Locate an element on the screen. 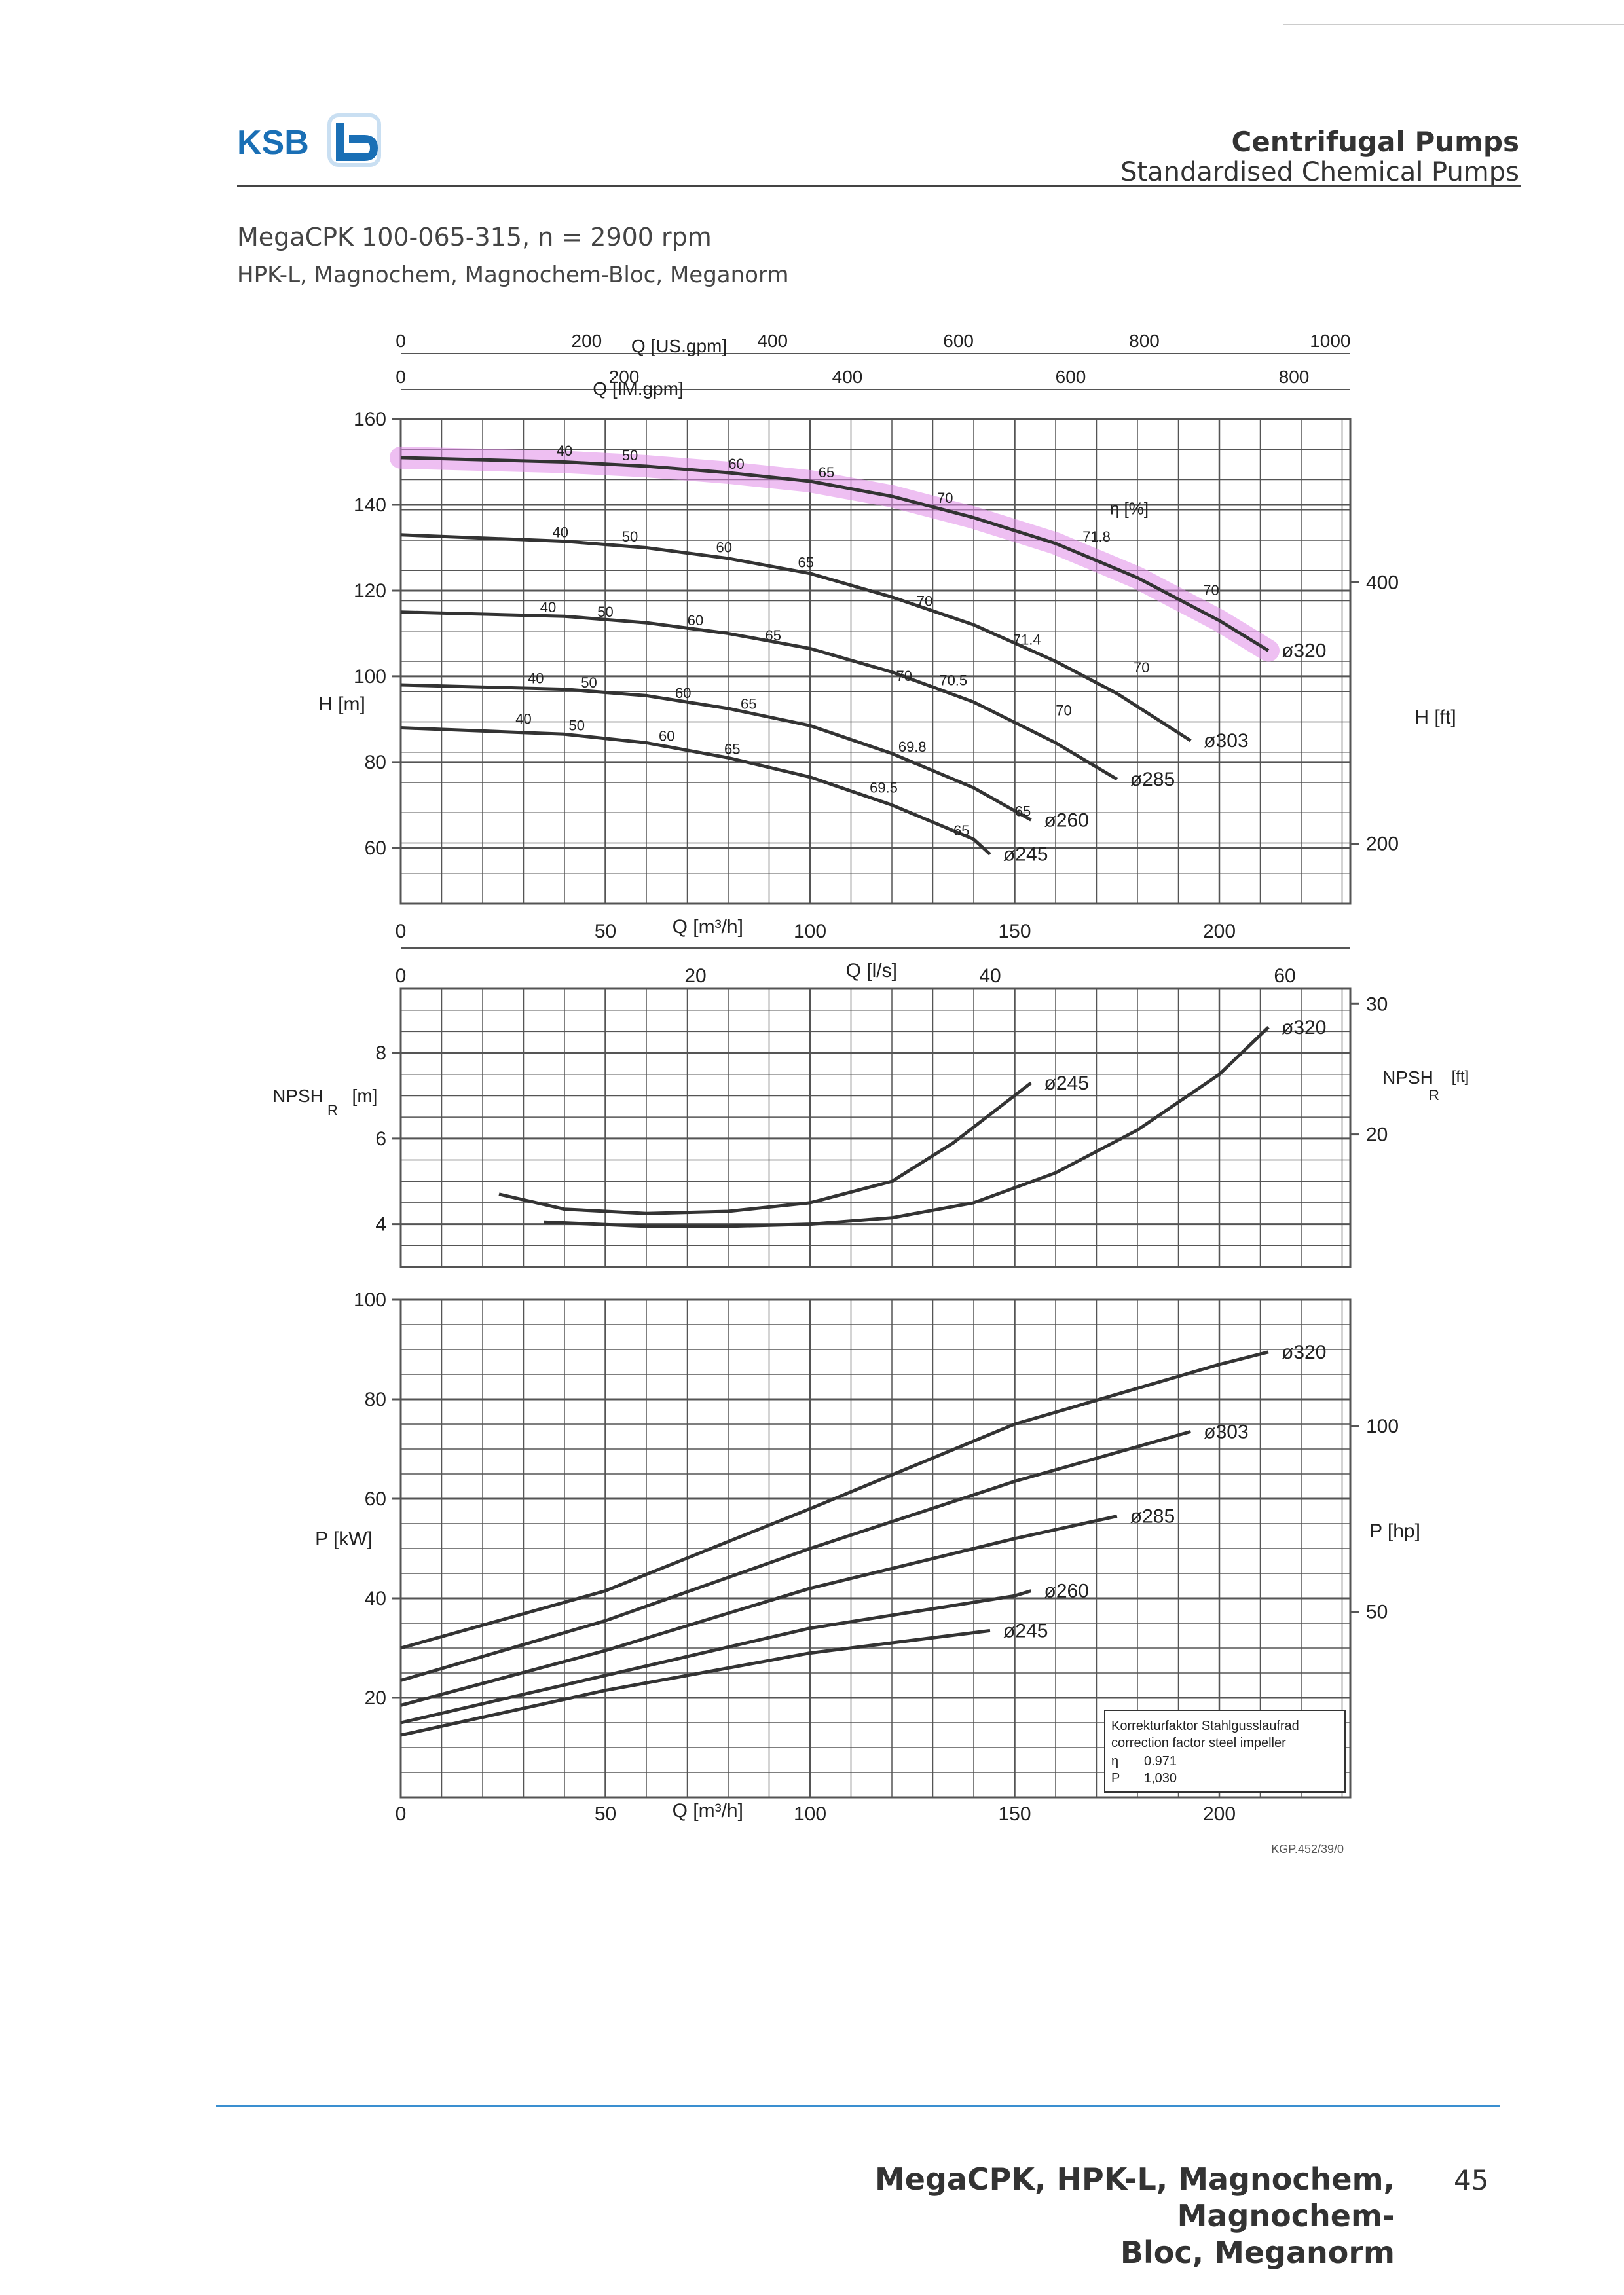 The image size is (1624, 2295). npsh-ylabel-unit: [m] is located at coordinates (365, 1096).